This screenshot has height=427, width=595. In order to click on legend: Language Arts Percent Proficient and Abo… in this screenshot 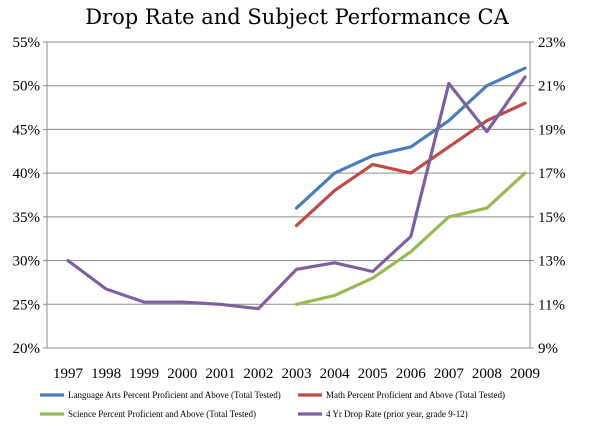, I will do `click(272, 404)`.